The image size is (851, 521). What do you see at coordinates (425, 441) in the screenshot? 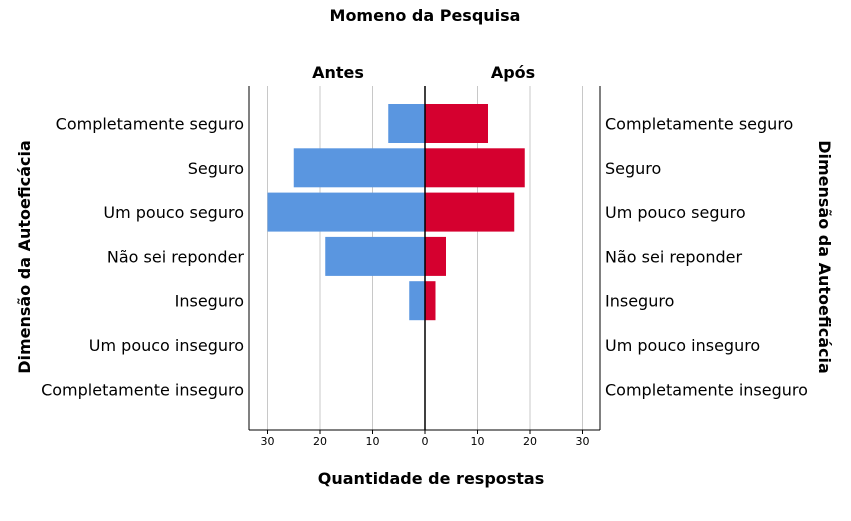
I see `x-tick-label: 0` at bounding box center [425, 441].